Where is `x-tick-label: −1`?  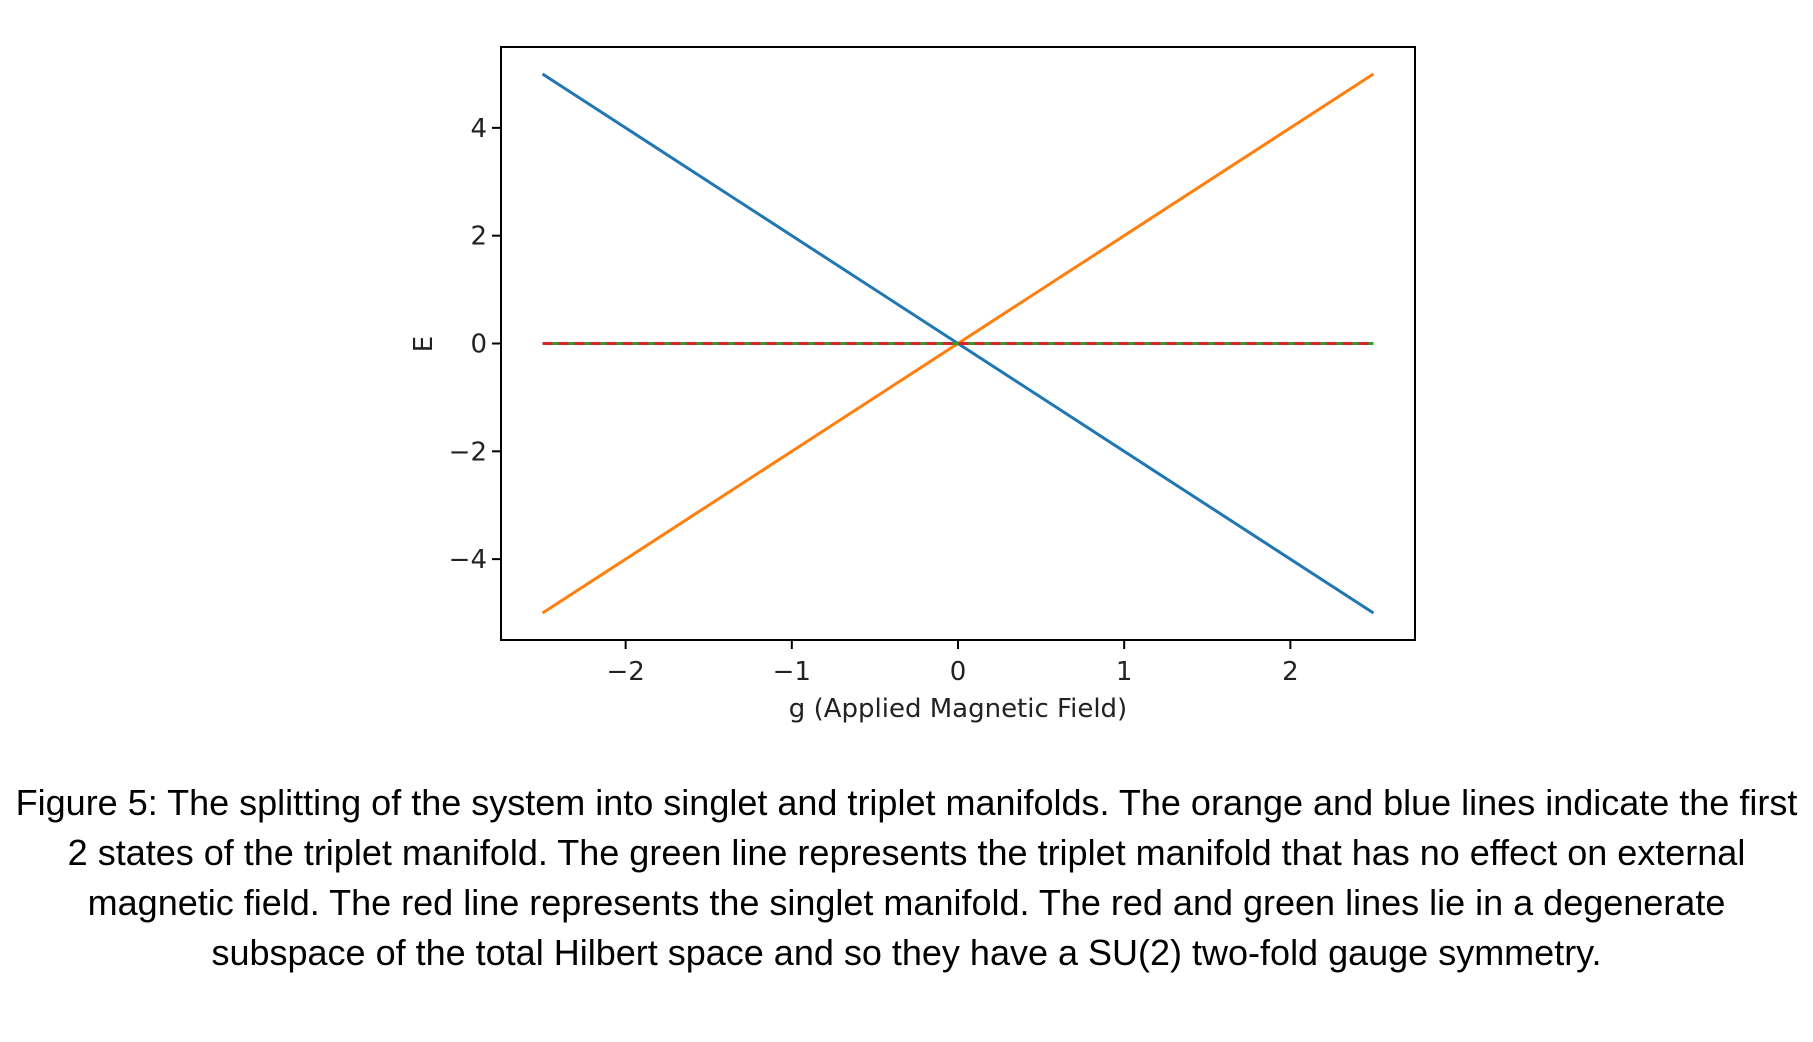 x-tick-label: −1 is located at coordinates (792, 672).